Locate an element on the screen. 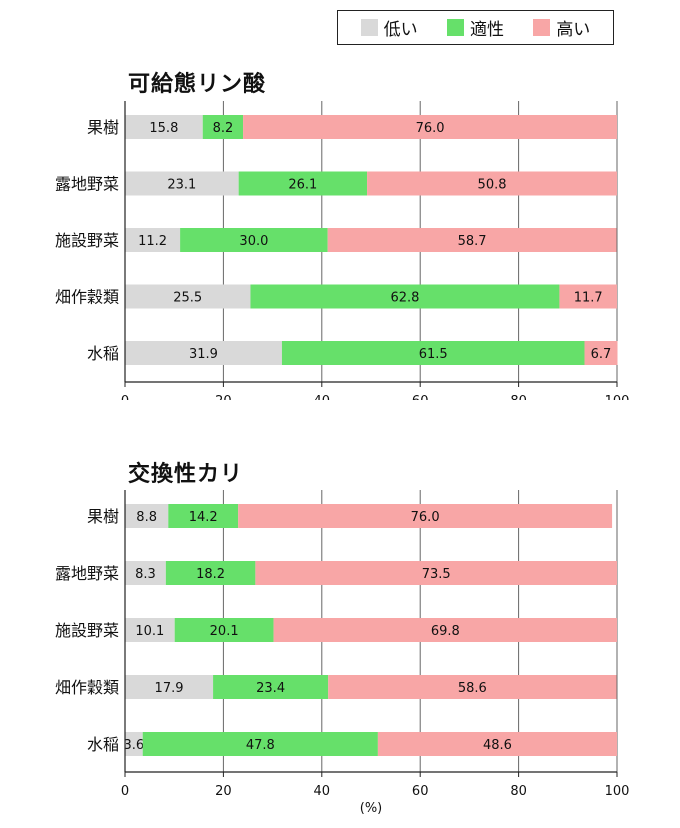  data-label: 48.6 is located at coordinates (497, 745).